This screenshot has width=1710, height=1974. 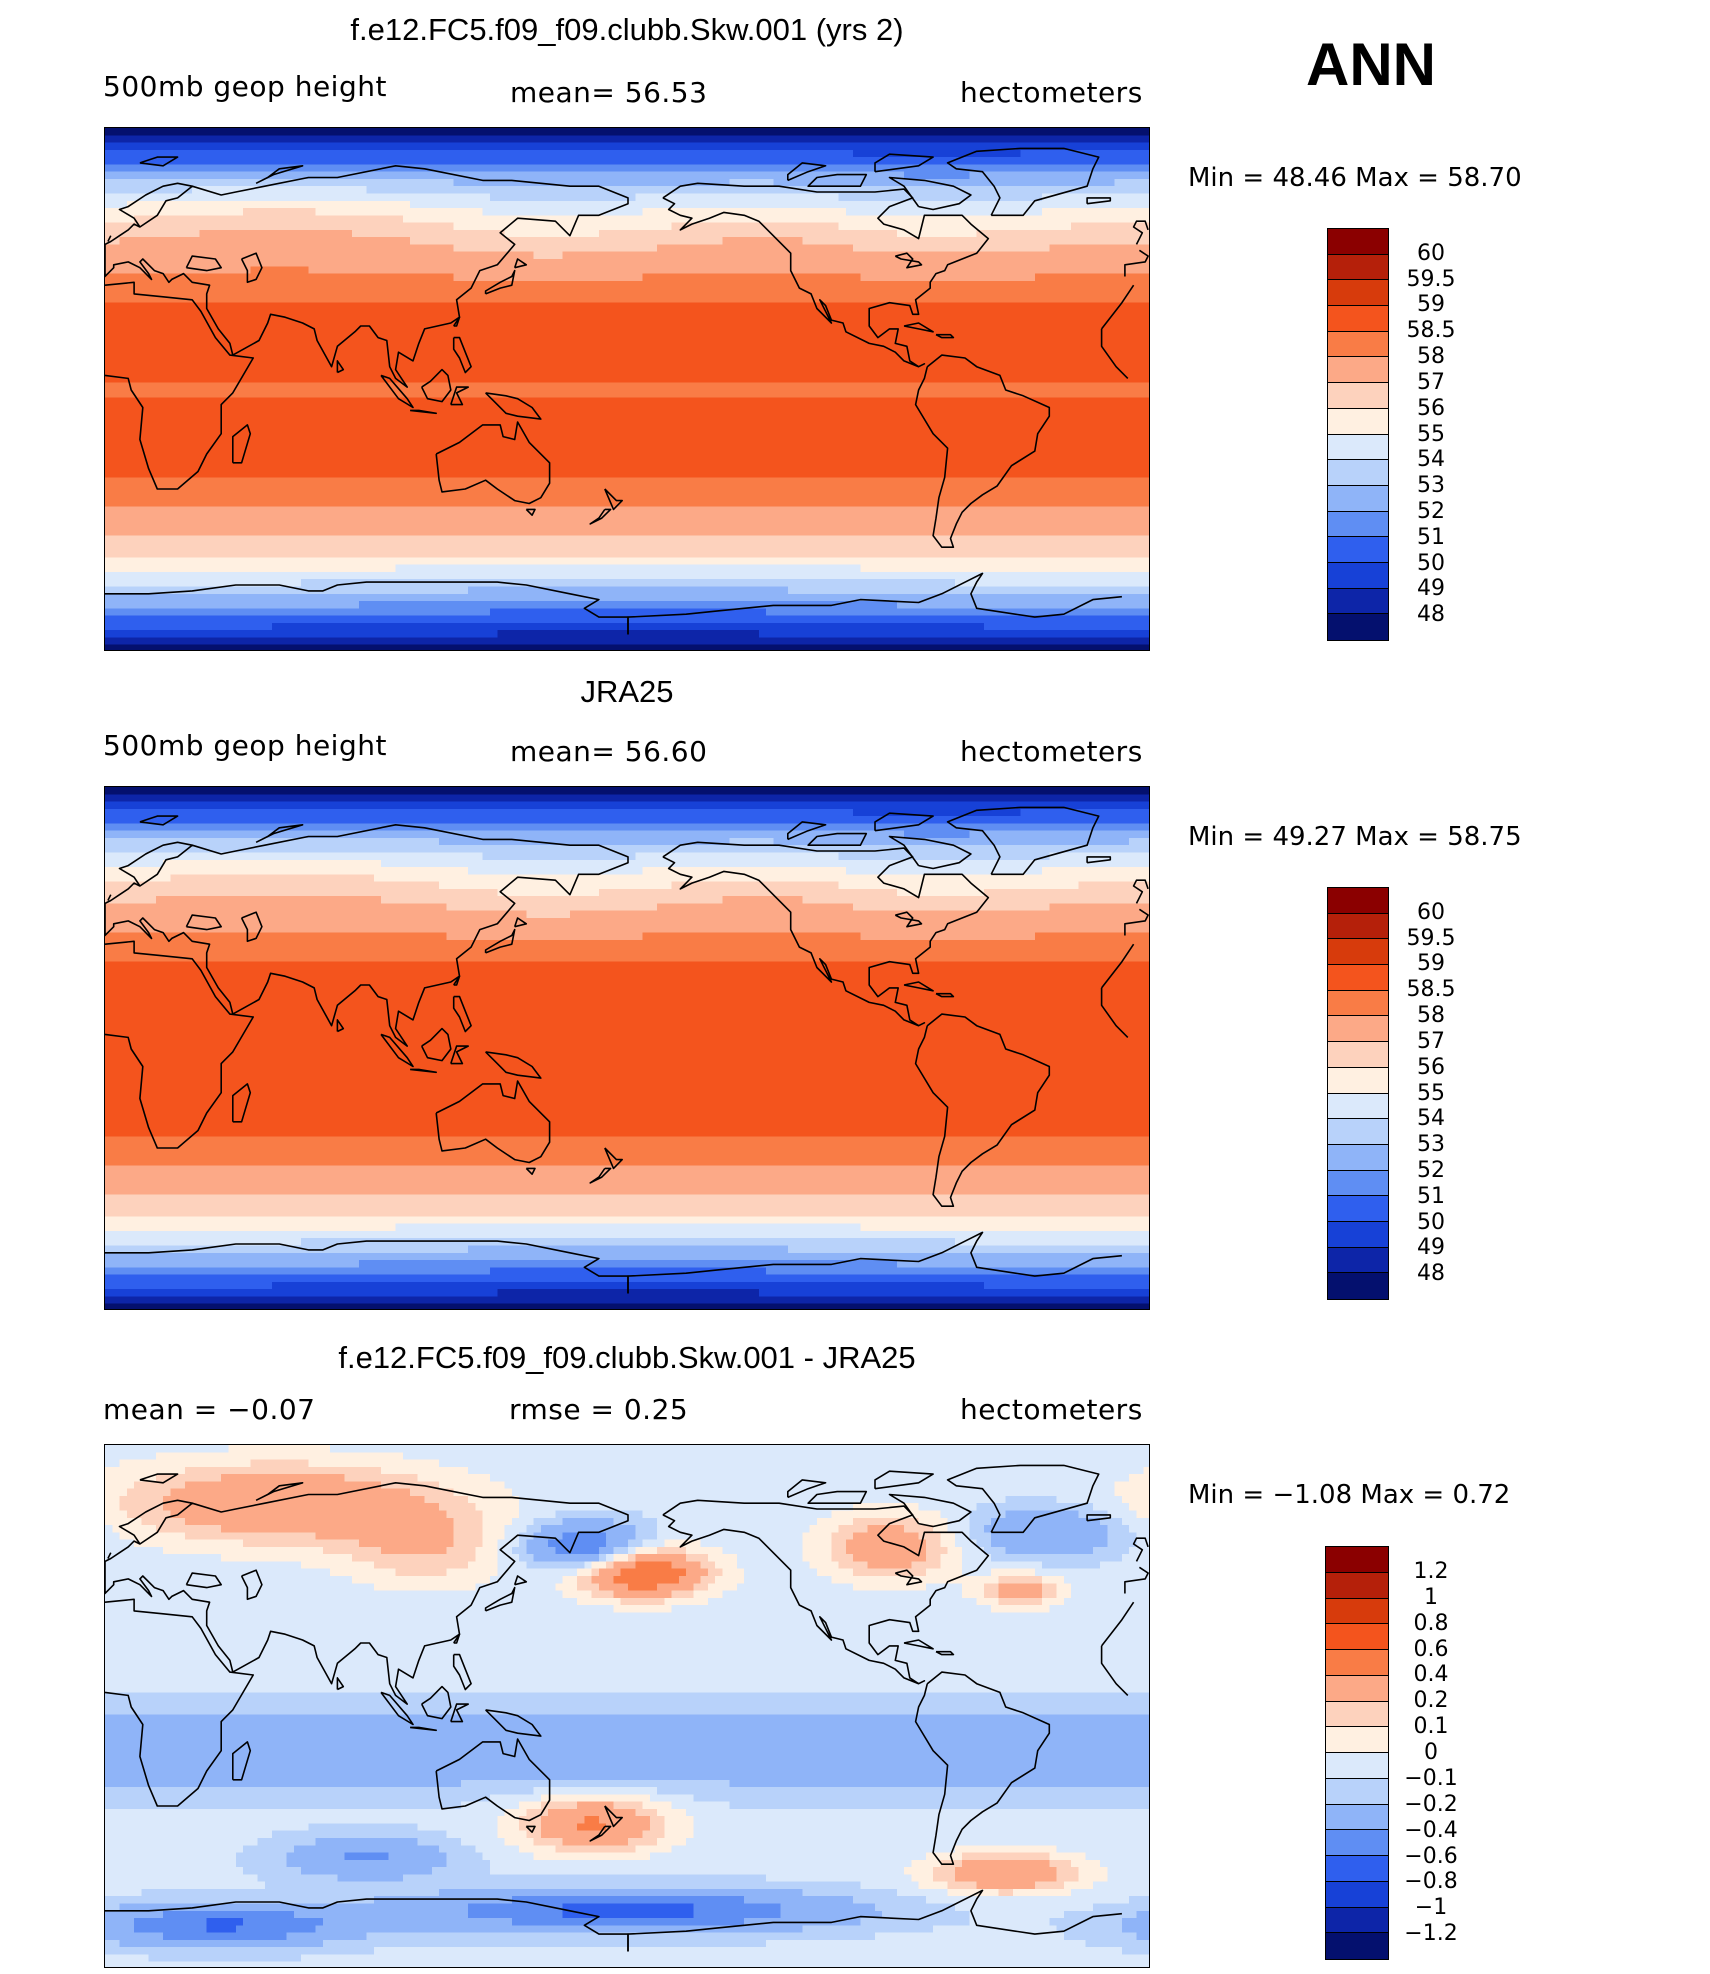 What do you see at coordinates (1431, 1727) in the screenshot?
I see `colorbar-tick-label: 0.1` at bounding box center [1431, 1727].